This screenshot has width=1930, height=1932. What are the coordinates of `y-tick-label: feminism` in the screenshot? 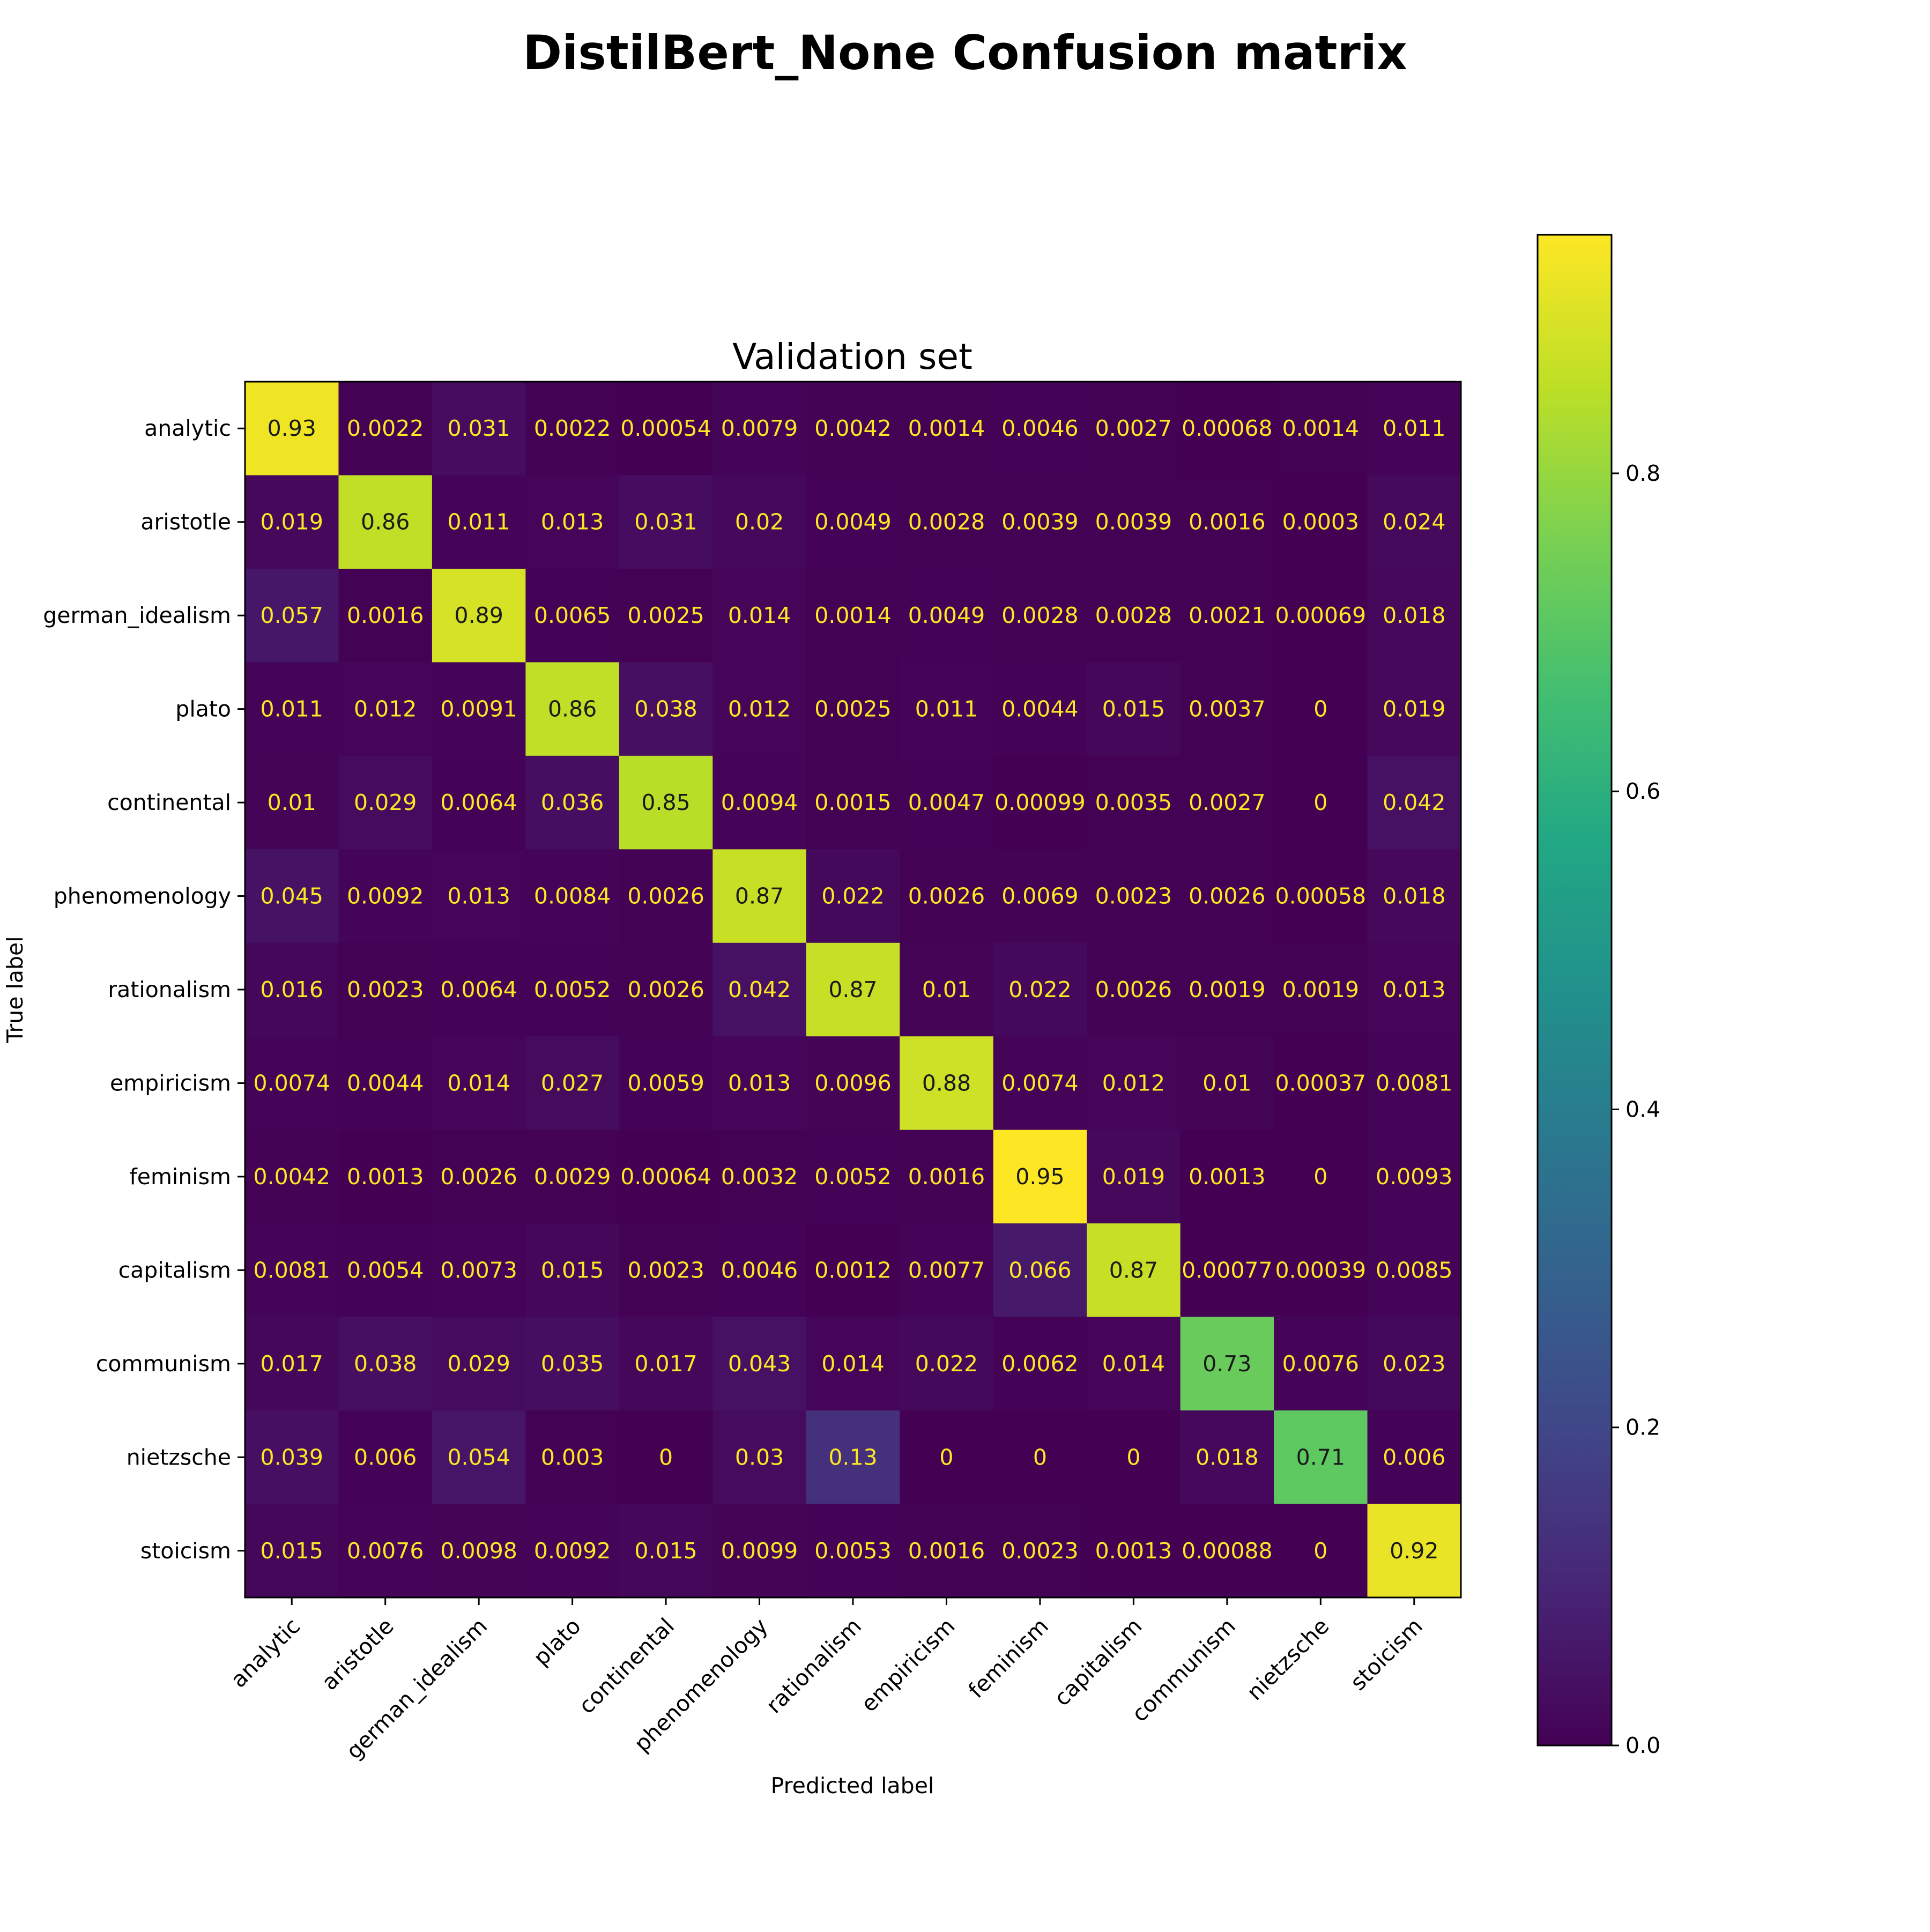 It's located at (180, 1177).